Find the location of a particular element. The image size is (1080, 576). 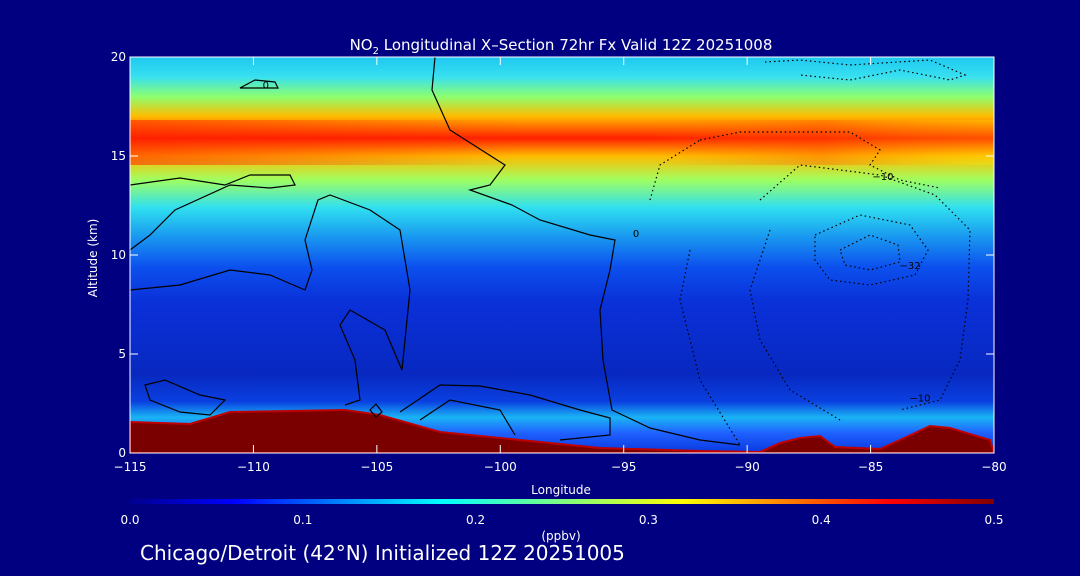

colorbar-tick-label: 0.3 is located at coordinates (648, 520).